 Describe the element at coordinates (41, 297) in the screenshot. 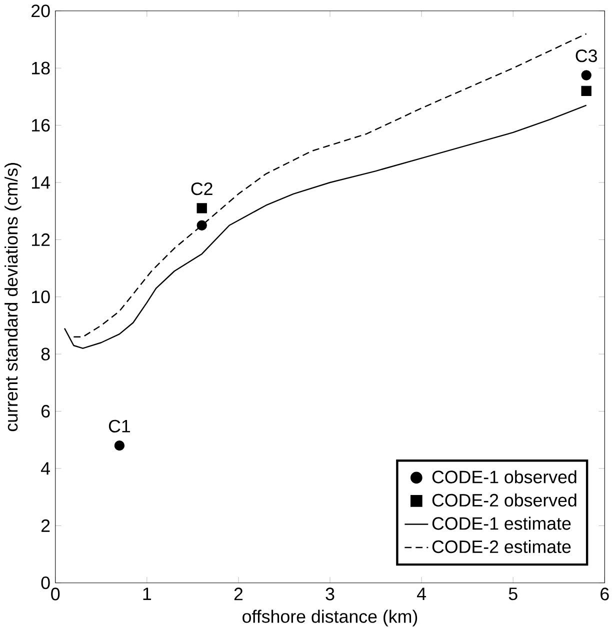

I see `y-tick-label: 10` at that location.